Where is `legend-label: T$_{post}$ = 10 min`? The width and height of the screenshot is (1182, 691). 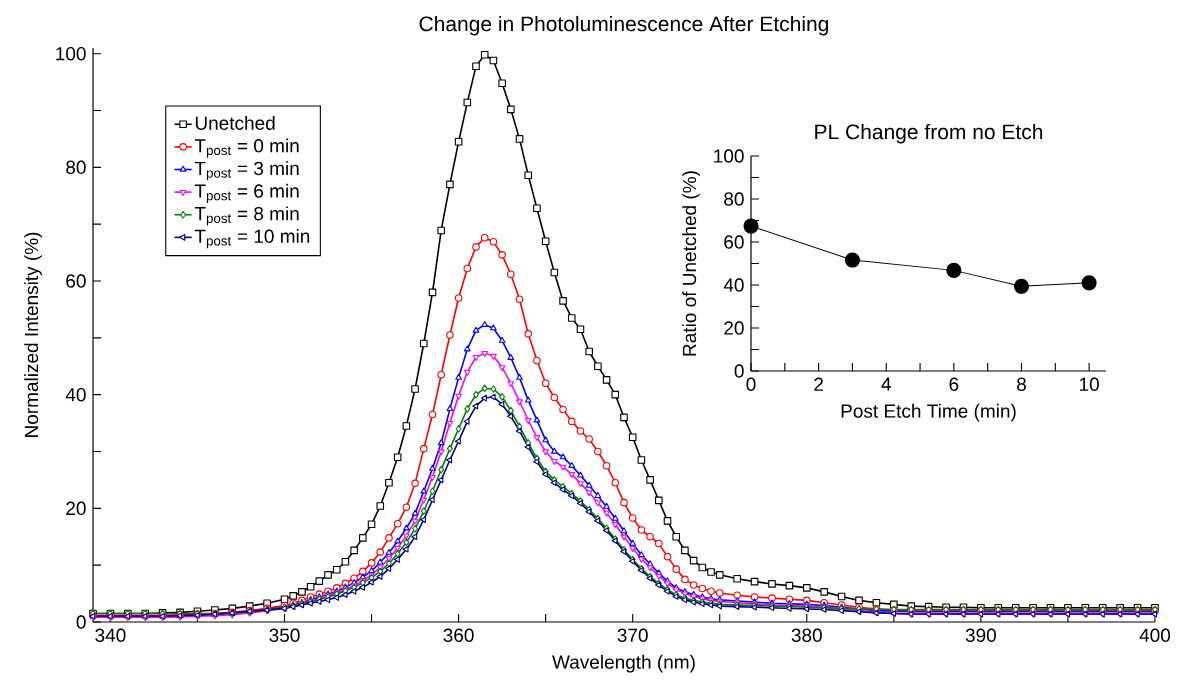 legend-label: T$_{post}$ = 10 min is located at coordinates (252, 239).